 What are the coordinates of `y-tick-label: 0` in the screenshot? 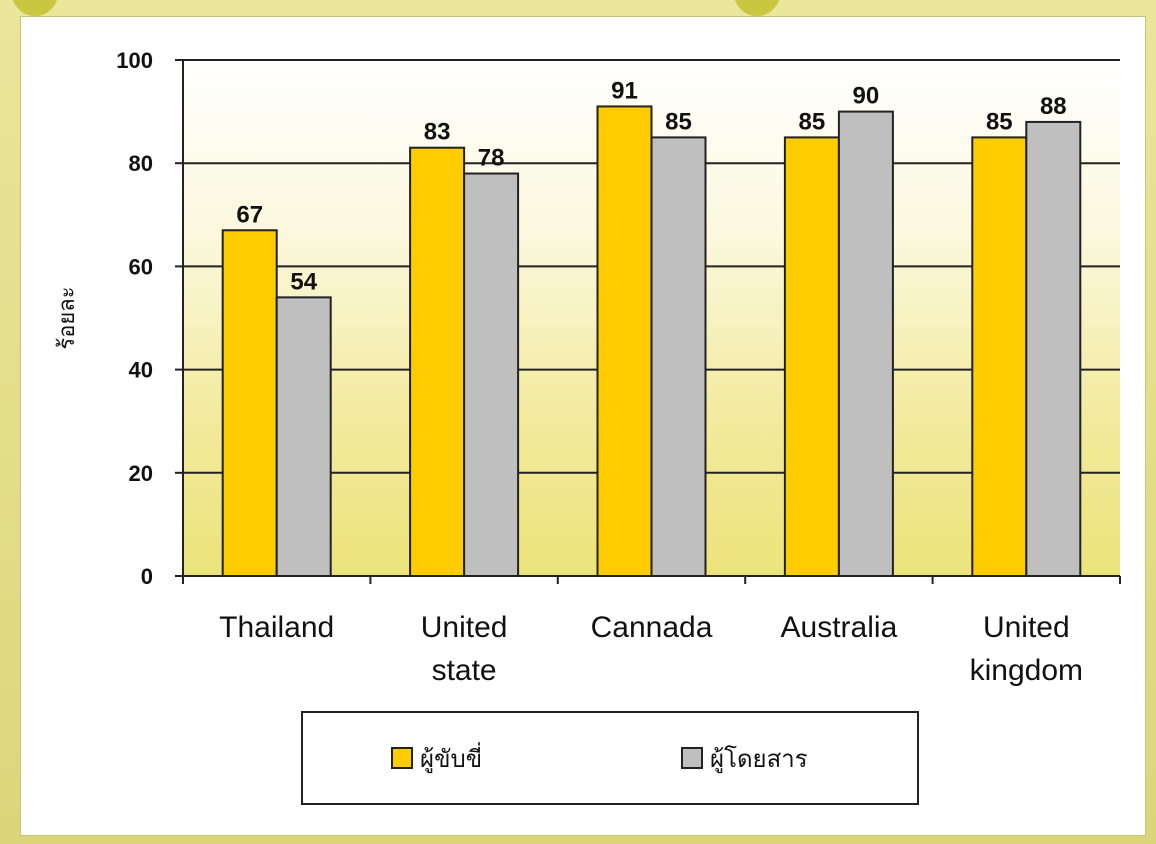 It's located at (147, 576).